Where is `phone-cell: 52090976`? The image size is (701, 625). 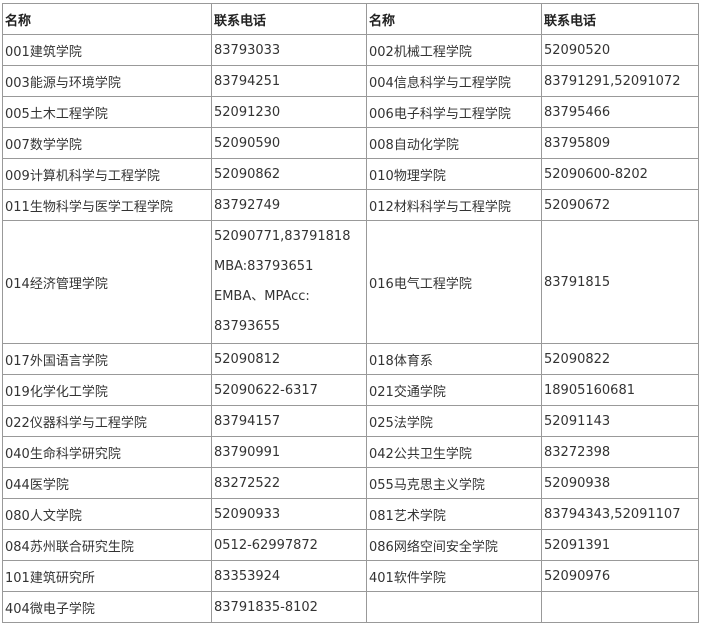 phone-cell: 52090976 is located at coordinates (620, 576).